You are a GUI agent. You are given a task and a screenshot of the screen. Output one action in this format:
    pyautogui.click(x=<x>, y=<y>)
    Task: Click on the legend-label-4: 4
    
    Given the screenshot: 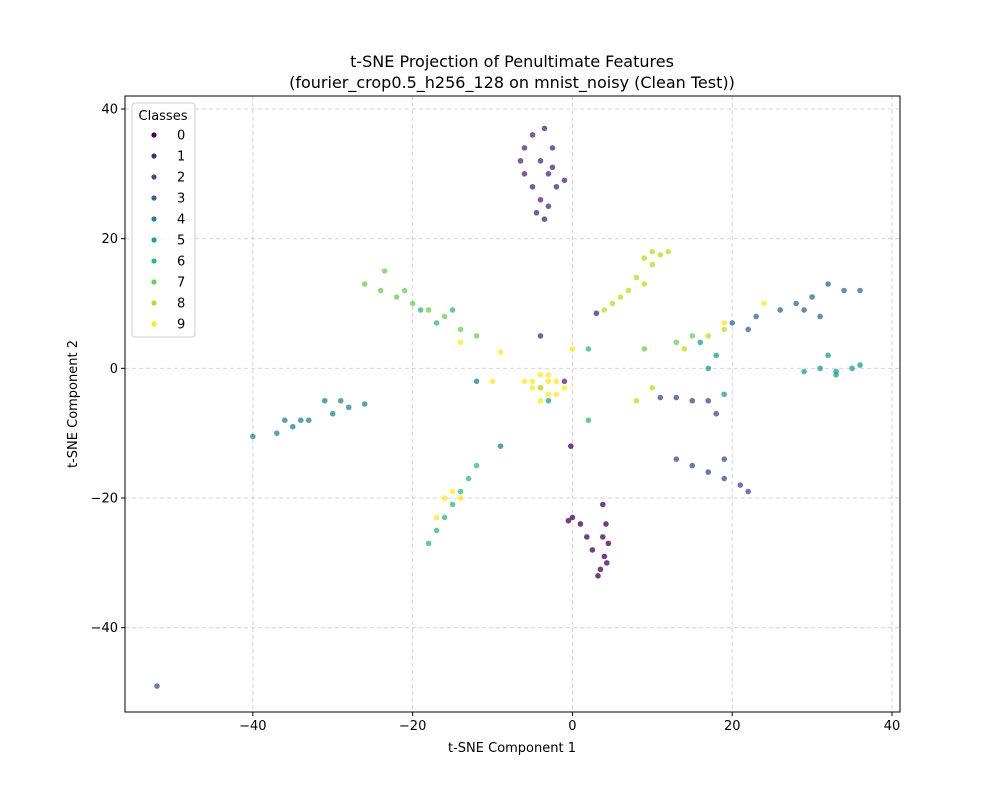 What is the action you would take?
    pyautogui.click(x=181, y=220)
    